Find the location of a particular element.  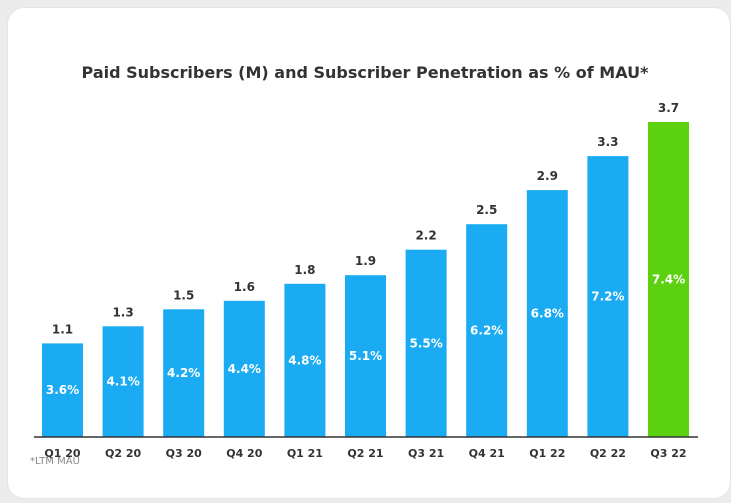

x-tick-label: Q2 21 is located at coordinates (365, 453).